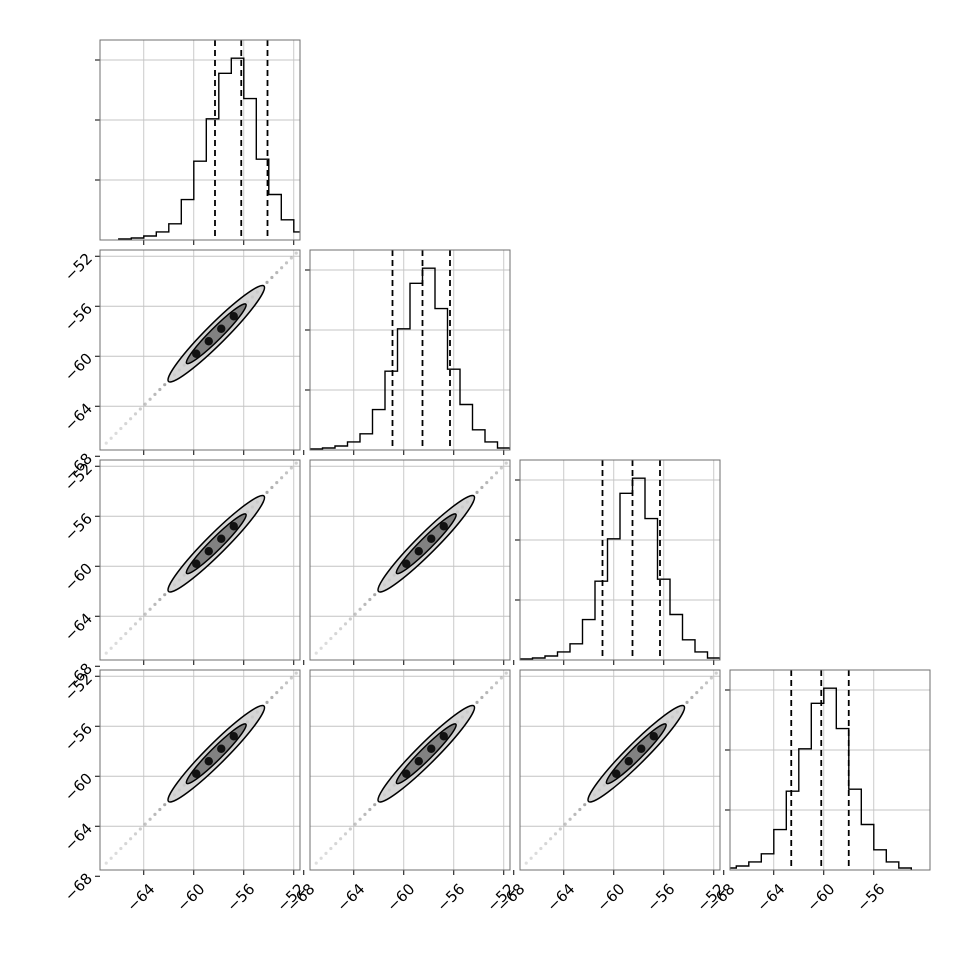  I want to click on y-tick-label: −60, so click(78, 787).